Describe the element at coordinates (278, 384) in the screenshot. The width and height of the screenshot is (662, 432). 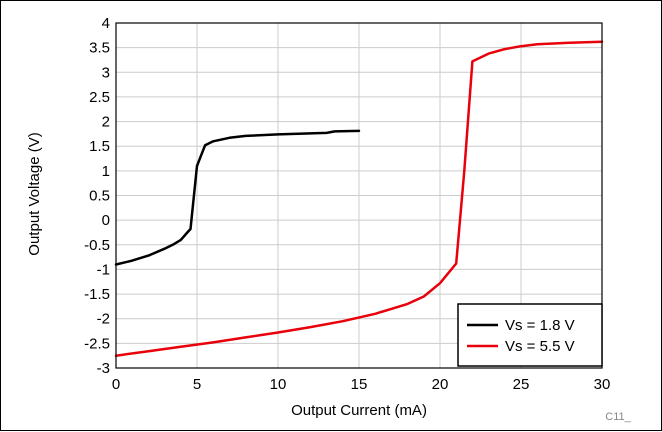
I see `x-tick-label: 10` at that location.